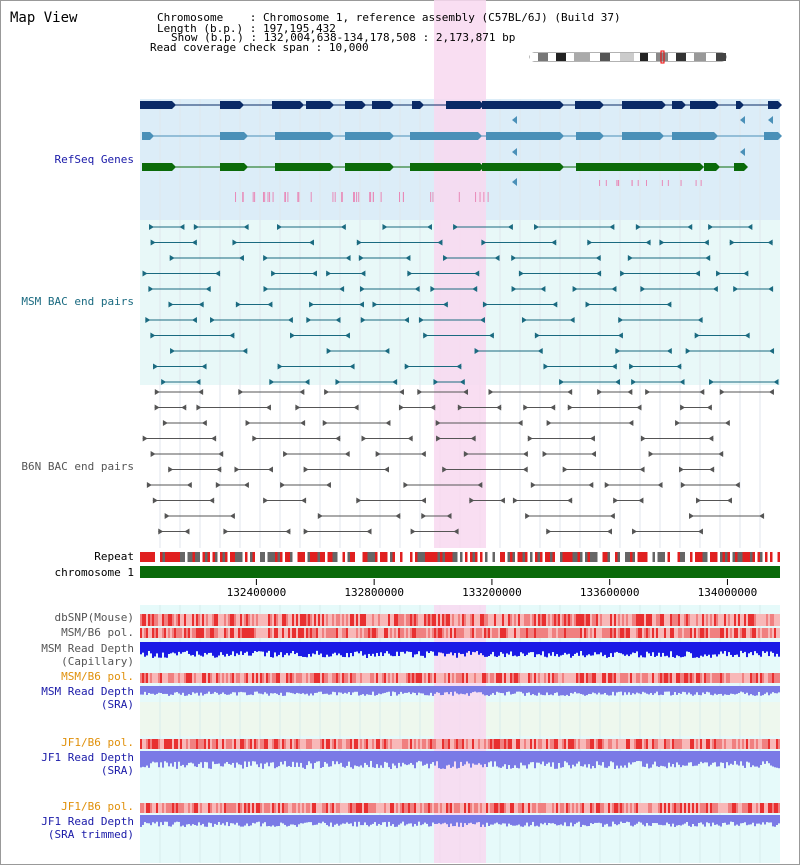 This screenshot has height=865, width=800. What do you see at coordinates (97, 742) in the screenshot?
I see `track-label-jf1-b6-pol-1: JF1/B6 pol.` at bounding box center [97, 742].